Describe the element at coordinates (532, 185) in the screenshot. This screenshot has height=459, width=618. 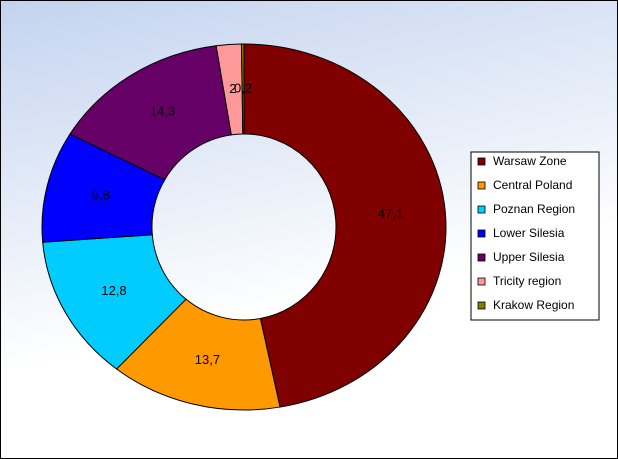
I see `legend-label: Central Poland` at that location.